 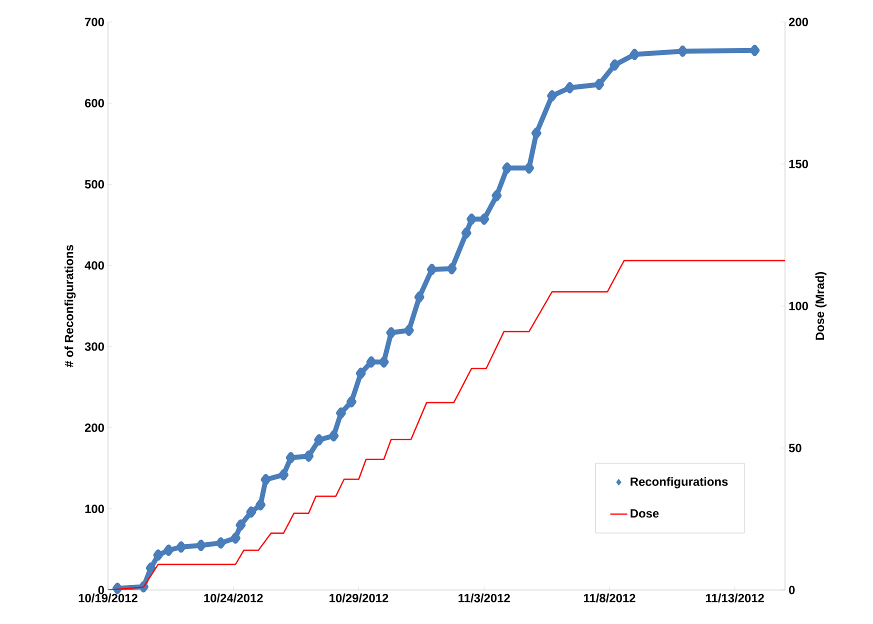 What do you see at coordinates (94, 346) in the screenshot?
I see `y-tick-label: 300` at bounding box center [94, 346].